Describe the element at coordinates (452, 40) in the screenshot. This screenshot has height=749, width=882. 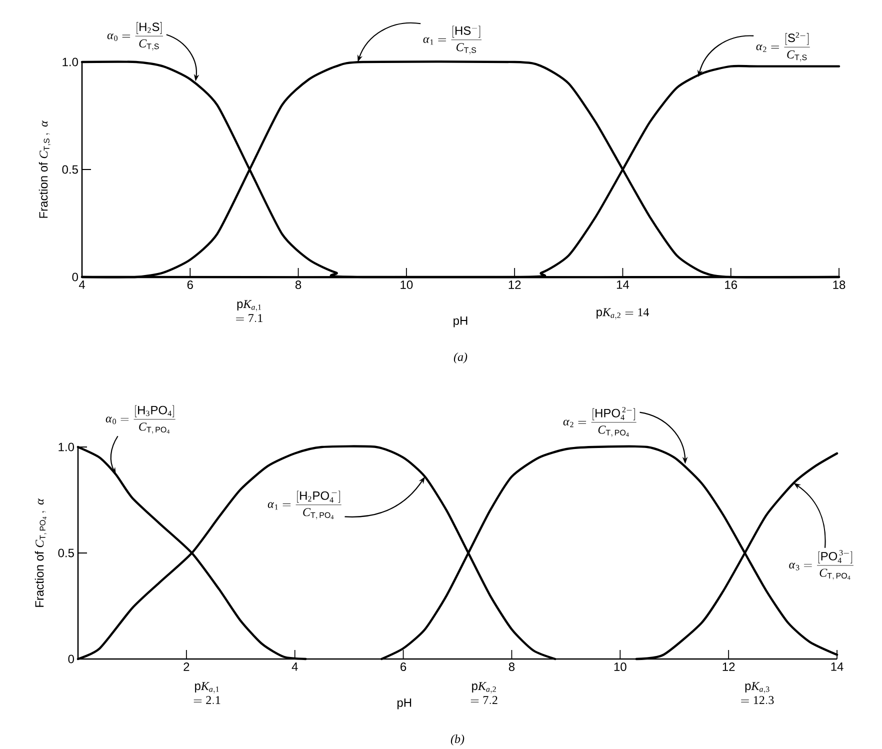
I see `annotation: $\alpha_1 = \frac{[\mathrm{HS^{-}}]}{C_{\mathrm{T,S}}}$` at that location.